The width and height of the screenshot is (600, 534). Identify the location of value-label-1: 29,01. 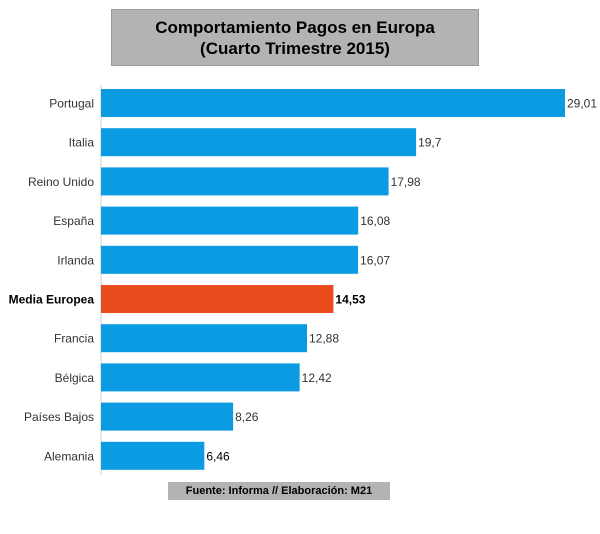
(582, 104).